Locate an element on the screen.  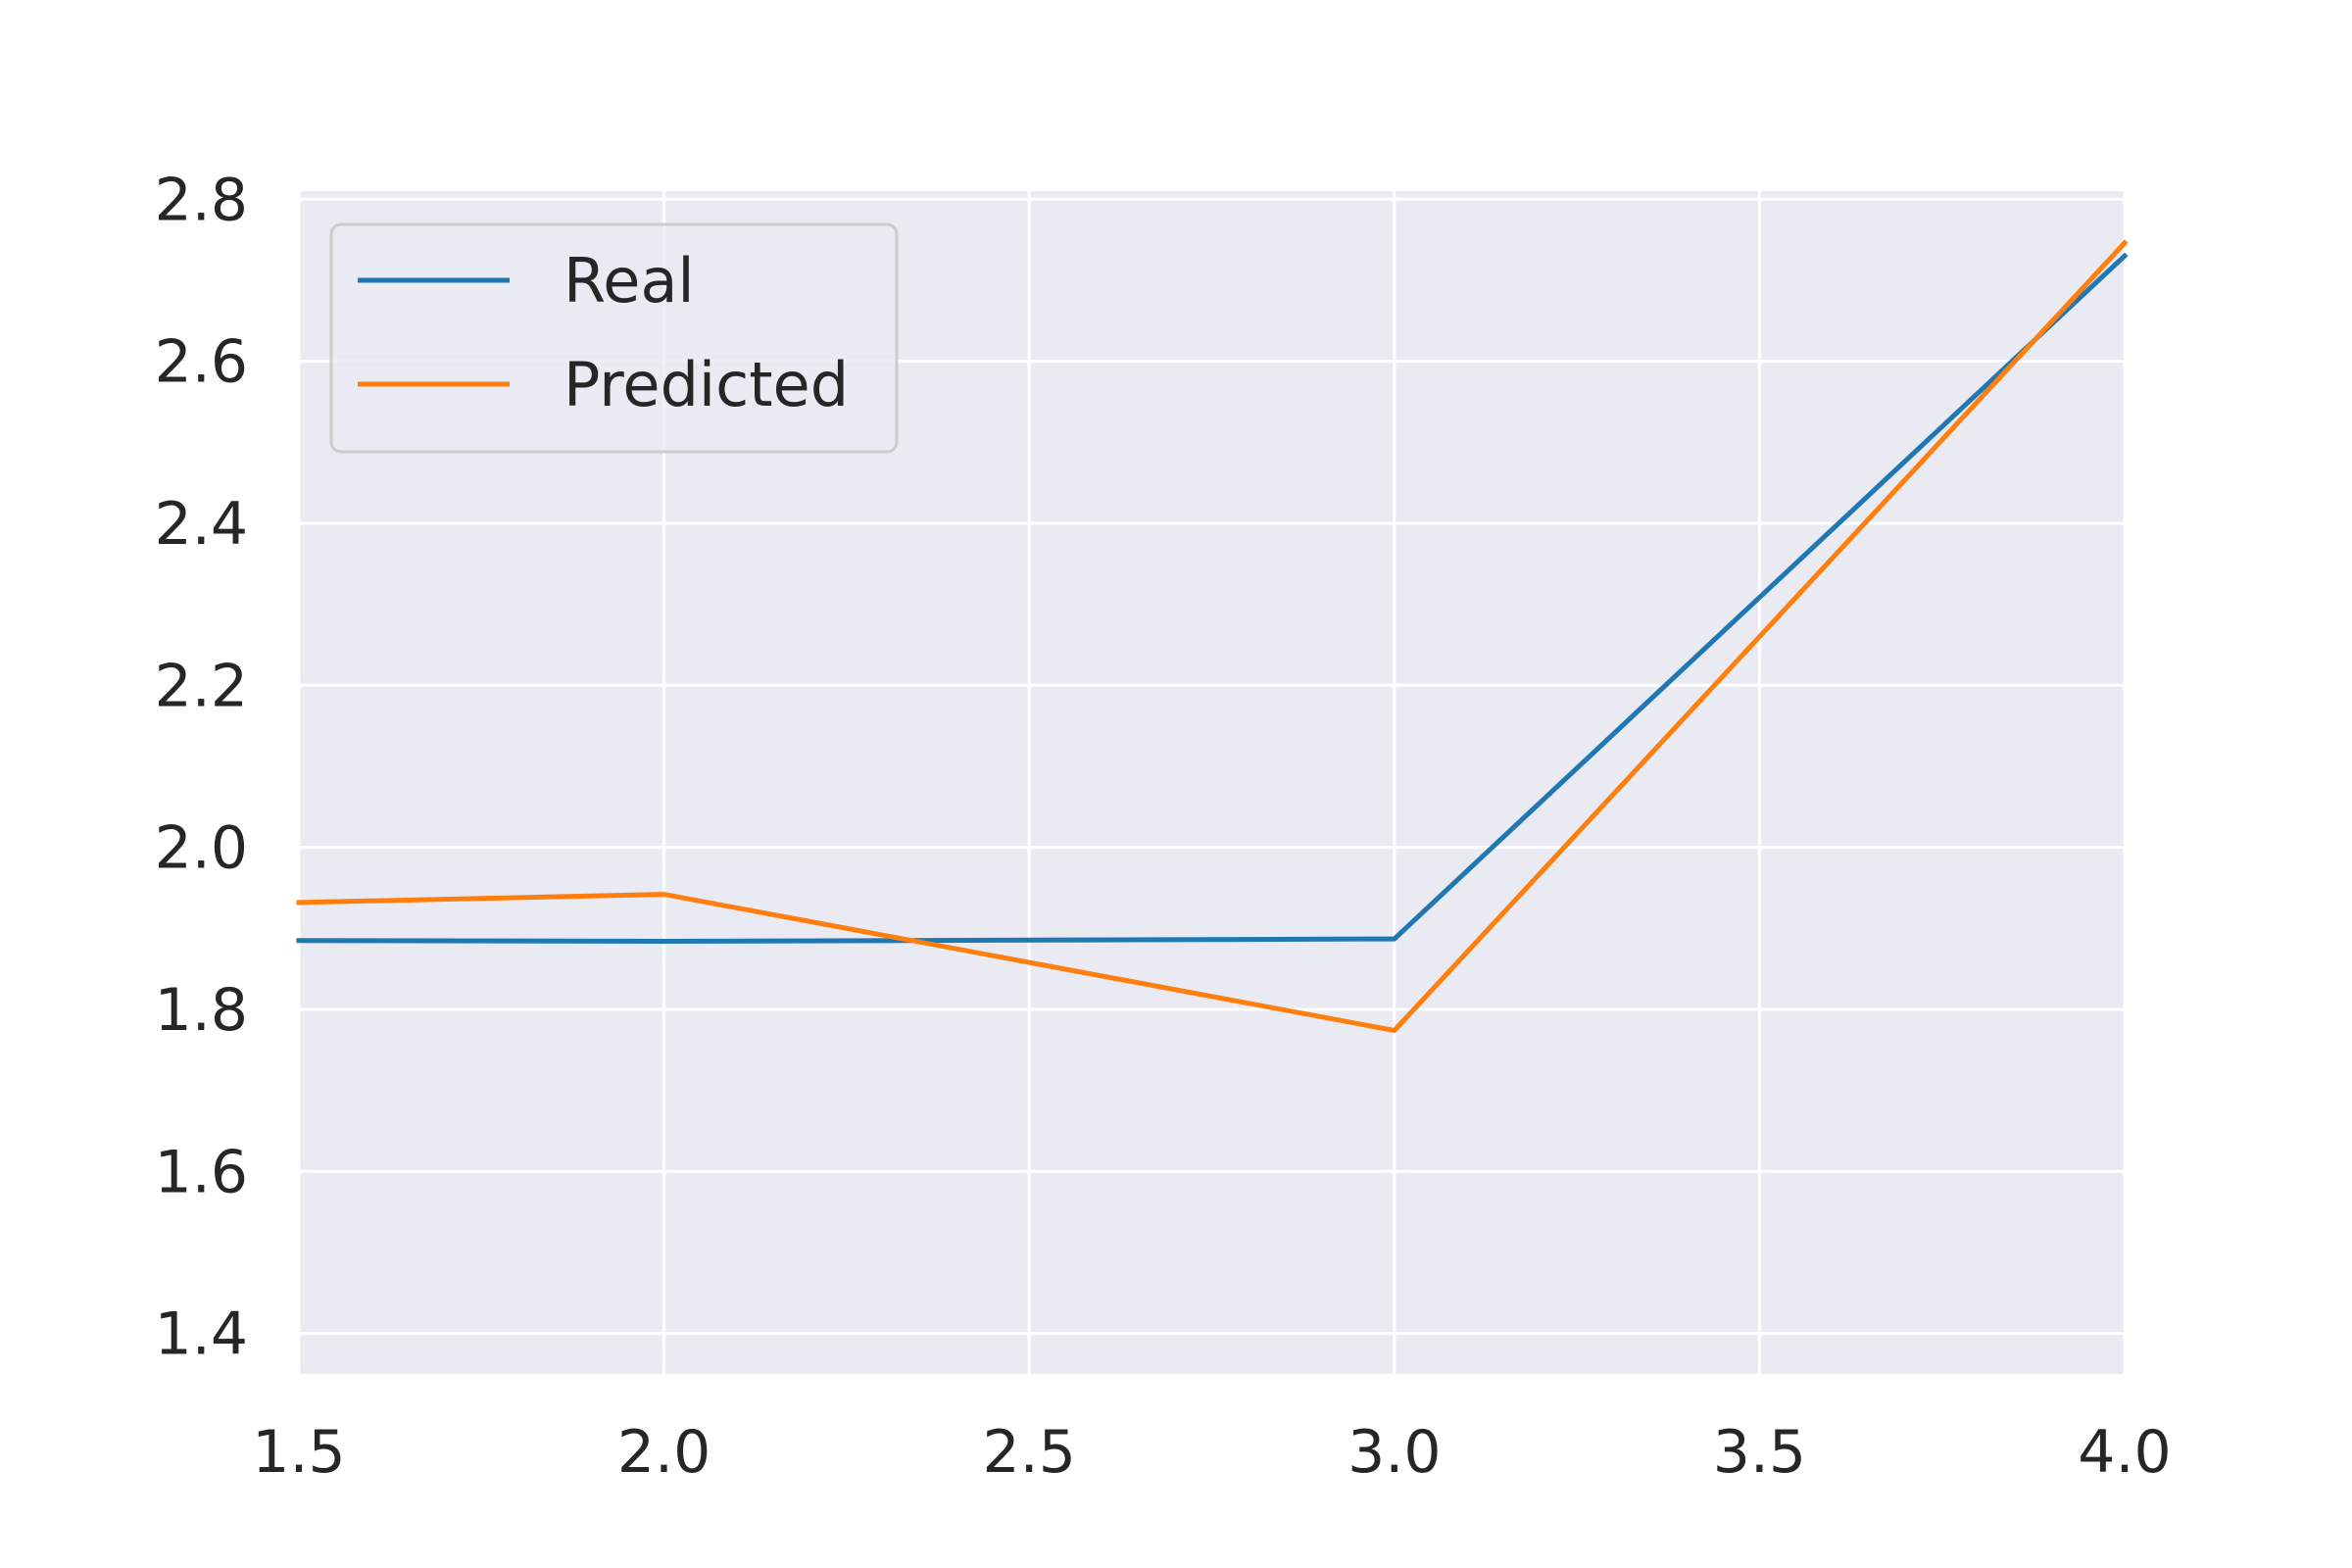
x-tick-label: 2.5 is located at coordinates (1028, 1452).